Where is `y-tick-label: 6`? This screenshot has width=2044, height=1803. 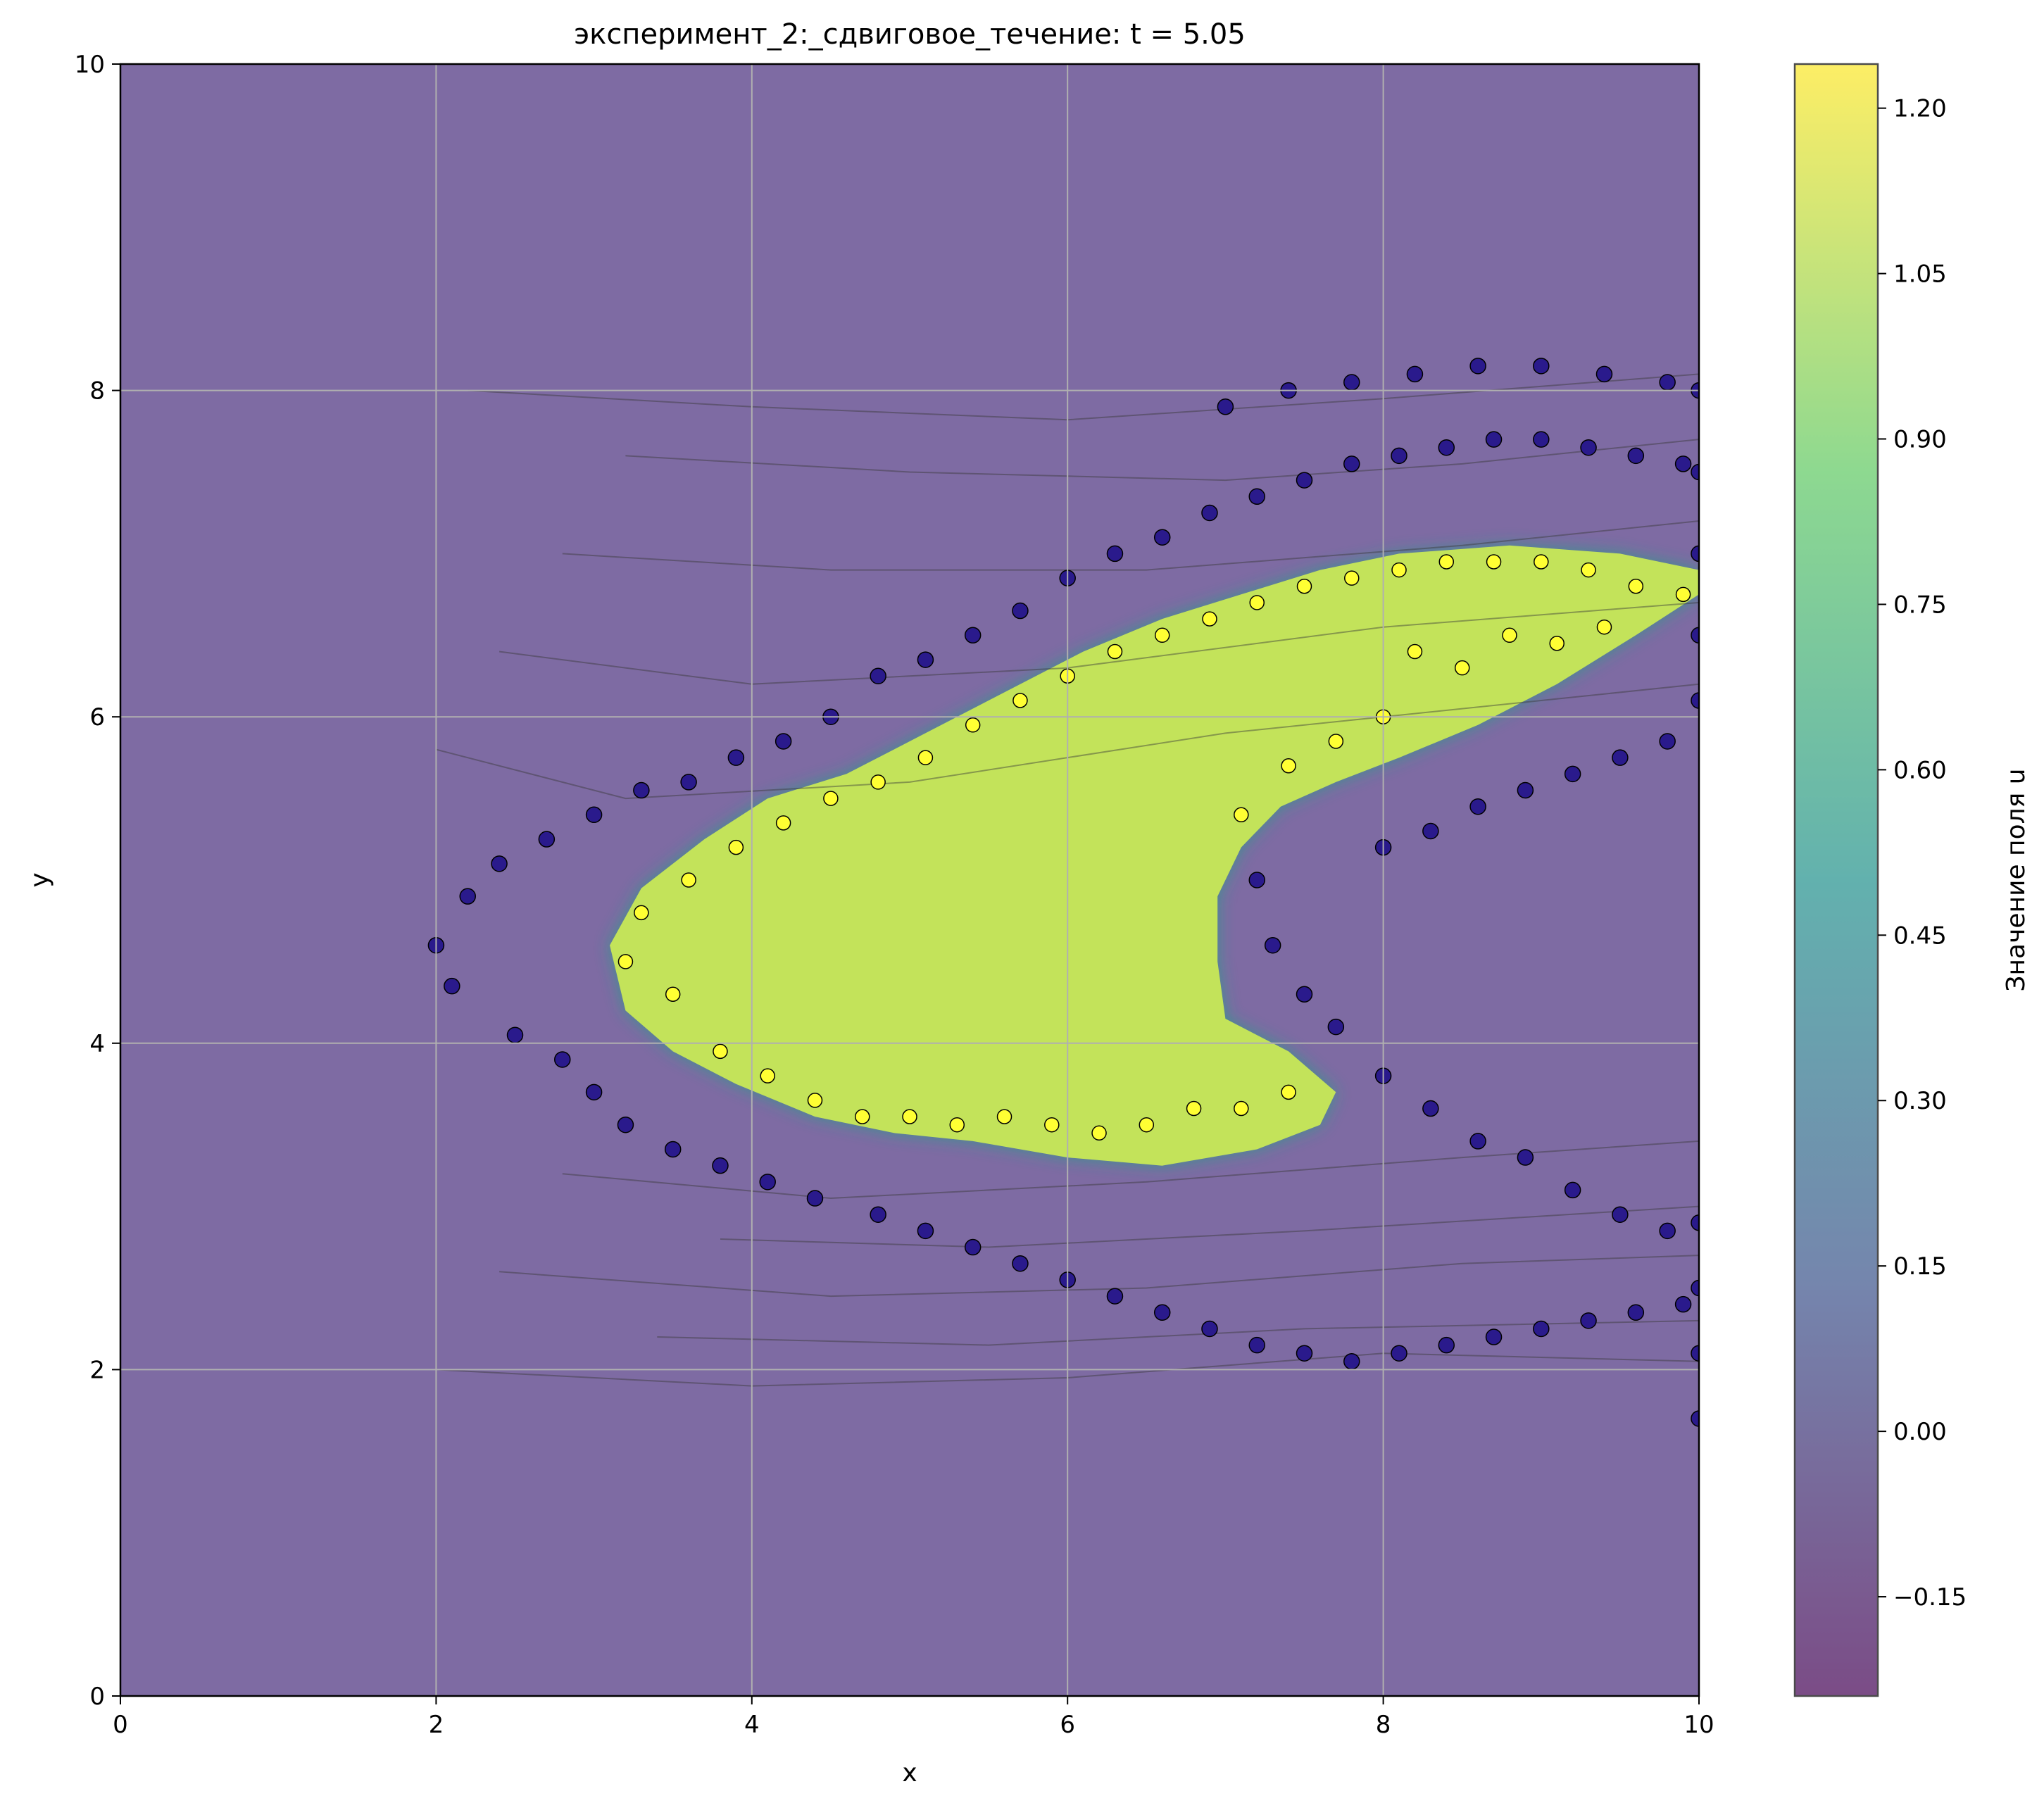
y-tick-label: 6 is located at coordinates (97, 717).